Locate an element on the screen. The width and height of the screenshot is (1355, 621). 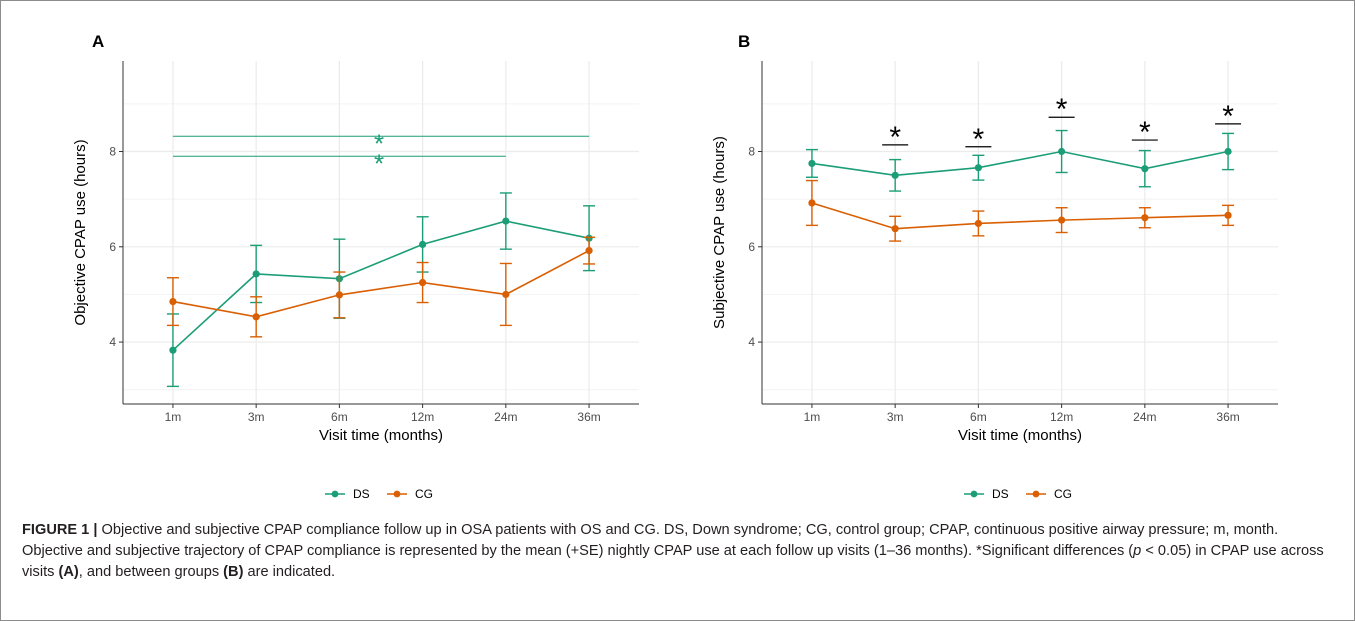
caption-panel-a: (A) is located at coordinates (68, 572).